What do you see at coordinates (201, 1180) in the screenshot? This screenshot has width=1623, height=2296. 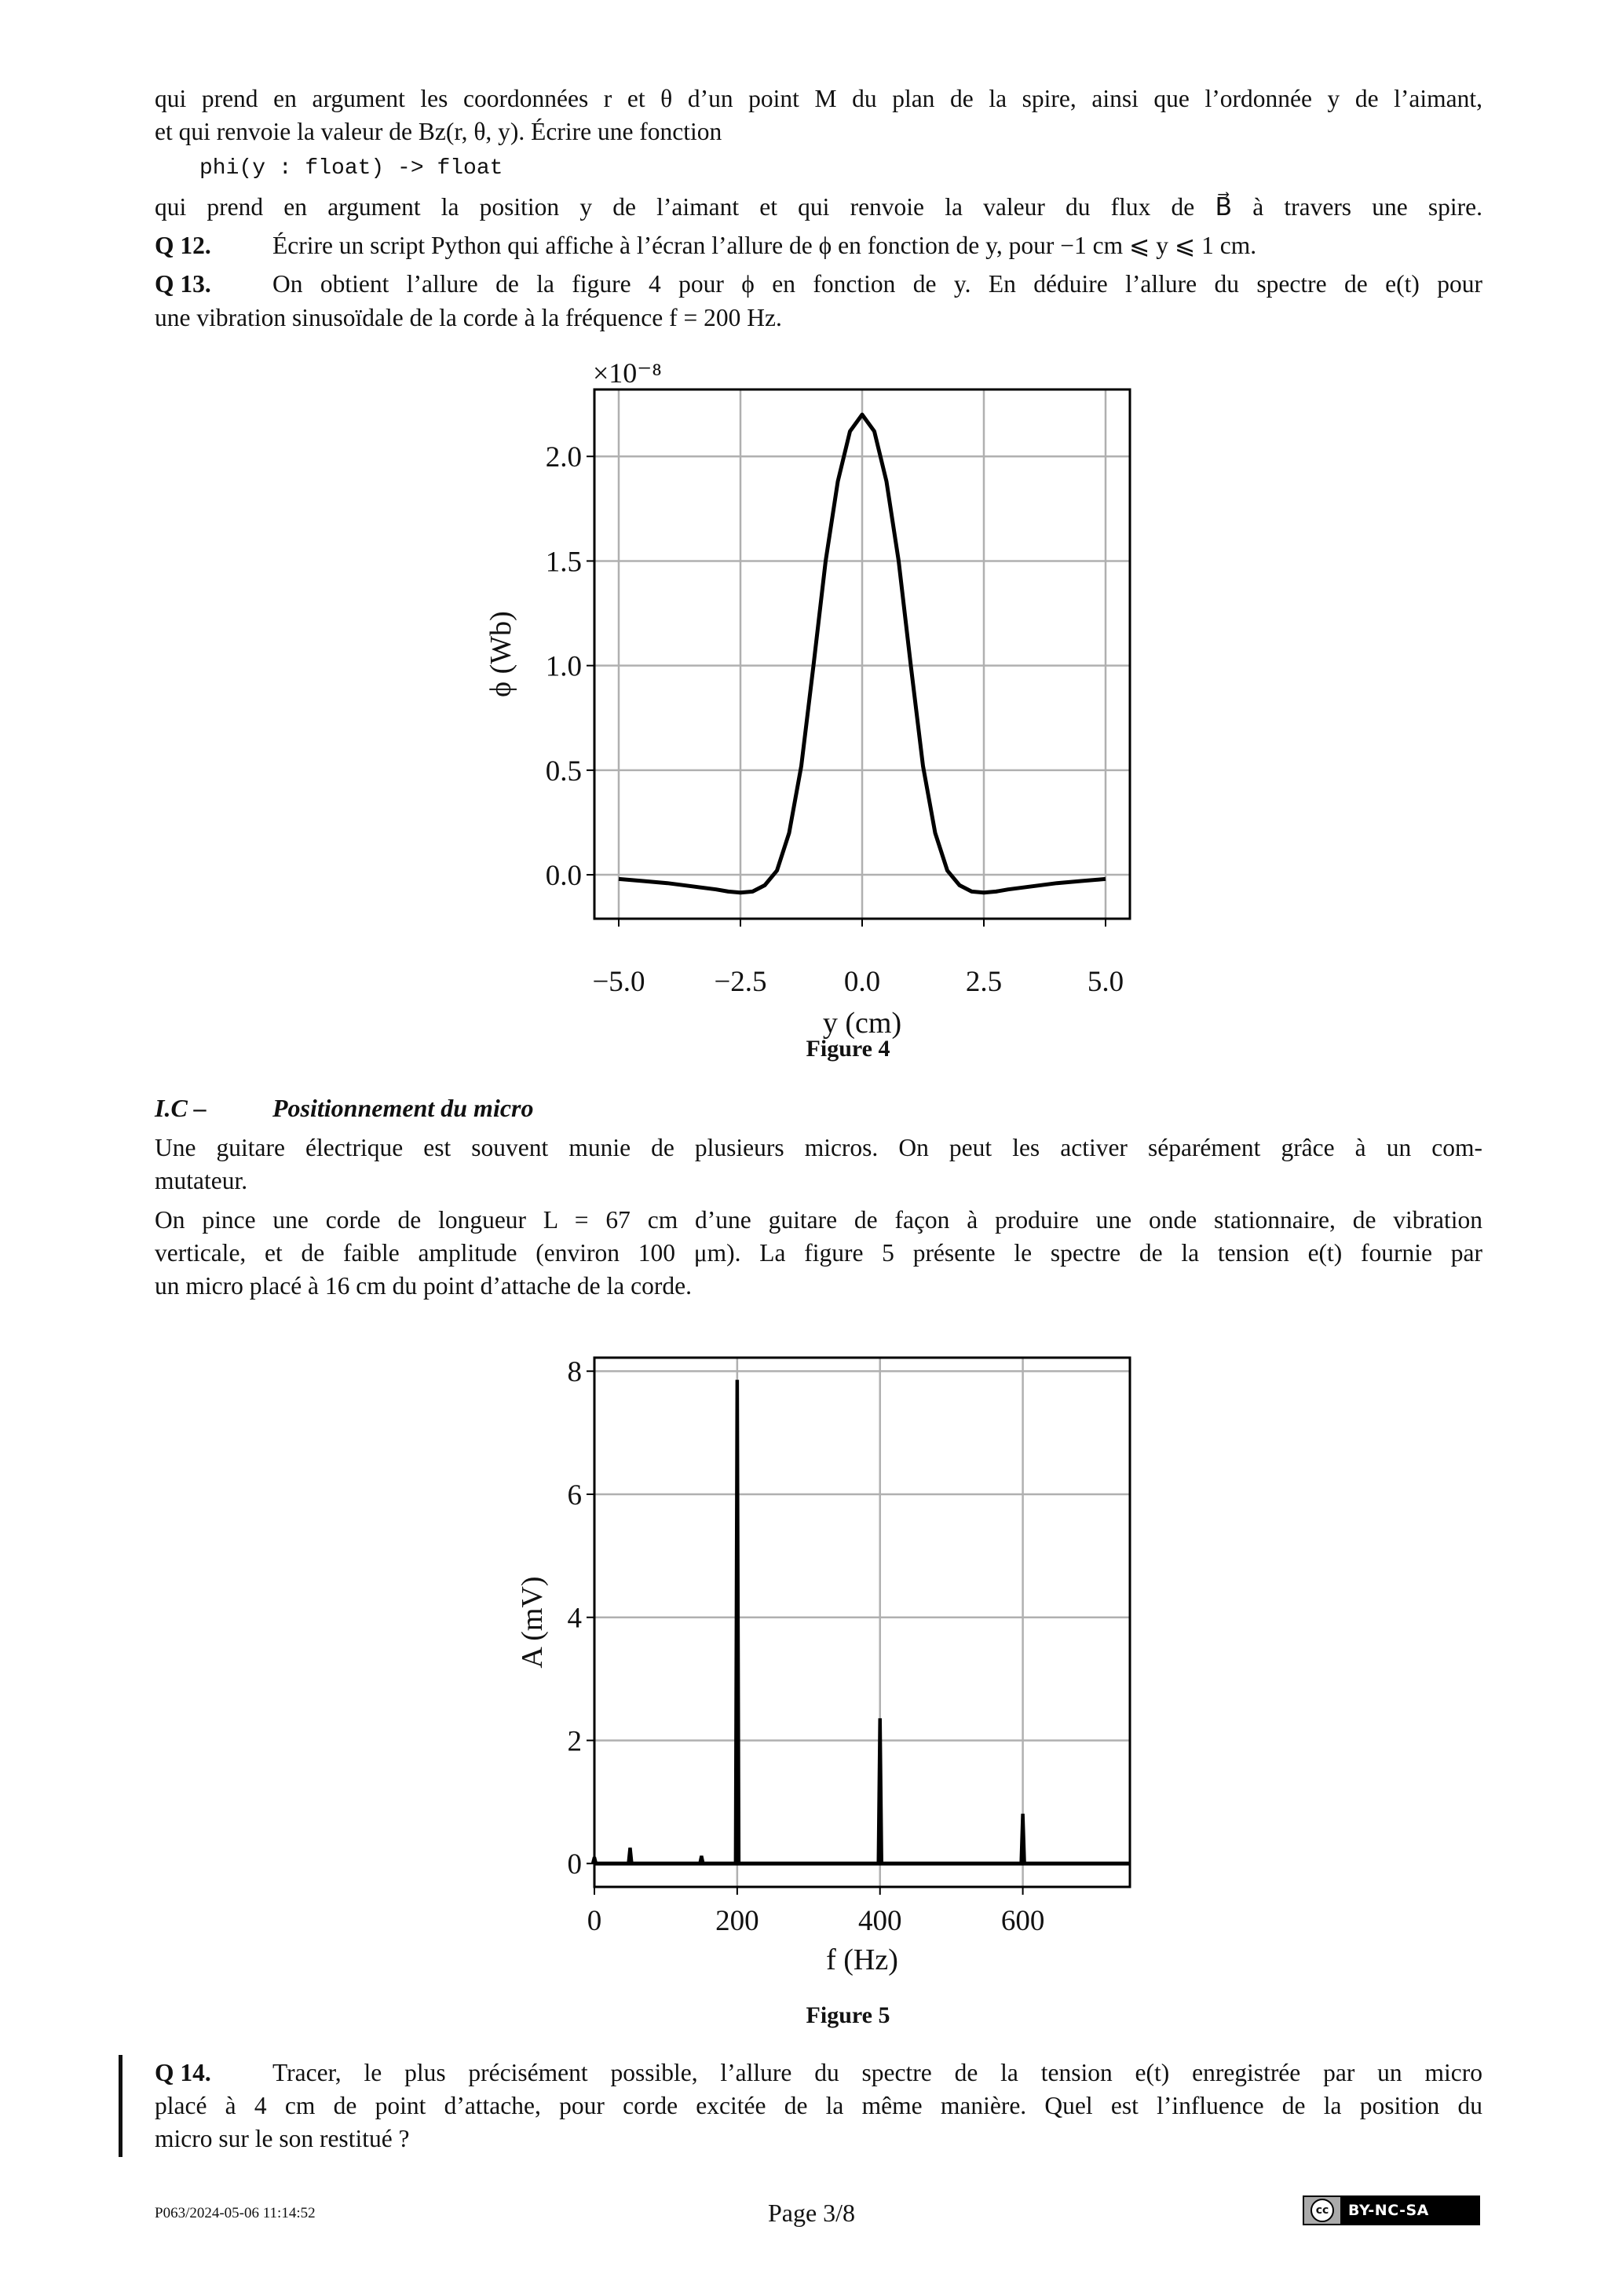 I see `text-line: mutateur.` at bounding box center [201, 1180].